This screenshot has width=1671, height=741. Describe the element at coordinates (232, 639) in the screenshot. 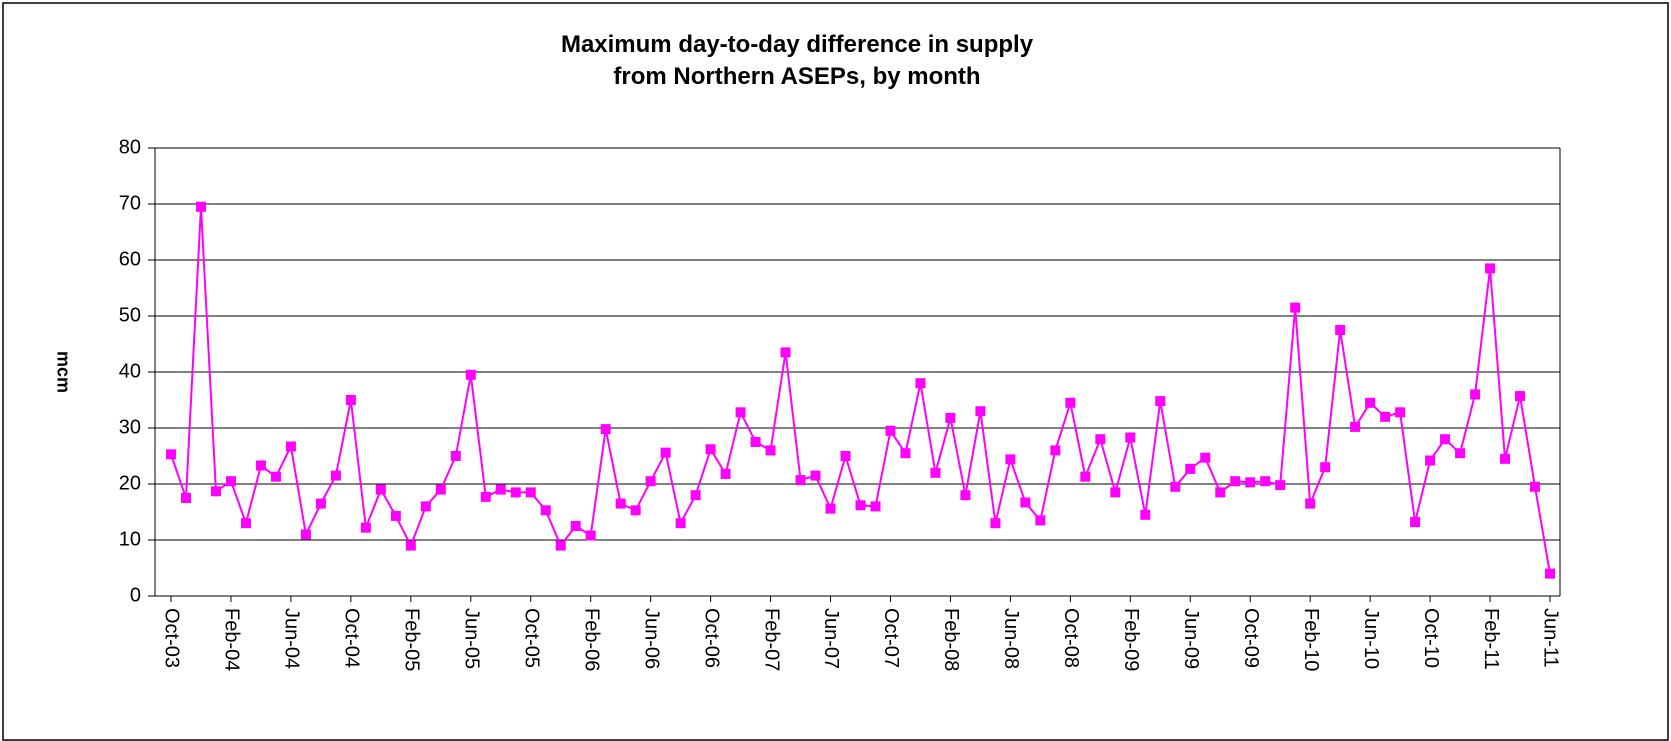

I see `x-tick-label: Feb-04` at that location.